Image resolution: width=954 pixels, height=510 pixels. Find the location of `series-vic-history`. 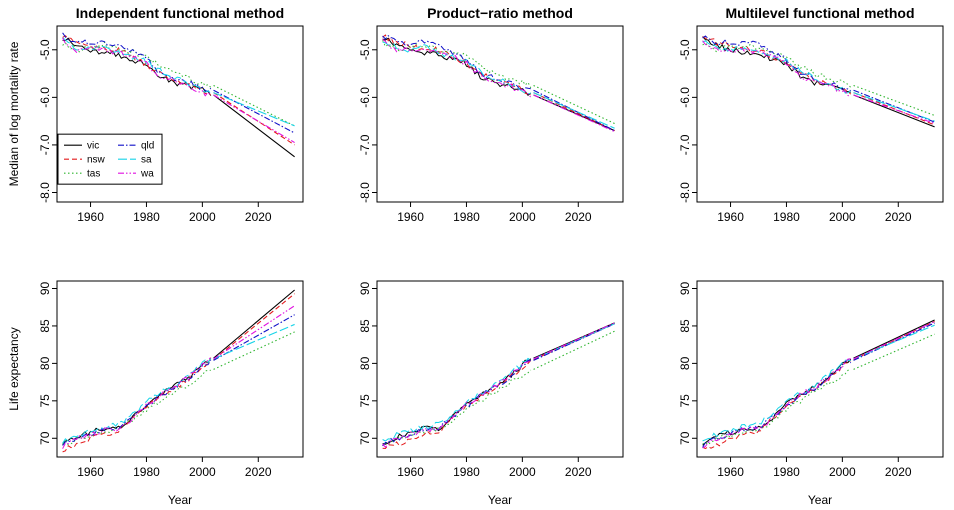

series-vic-history is located at coordinates (457, 401).